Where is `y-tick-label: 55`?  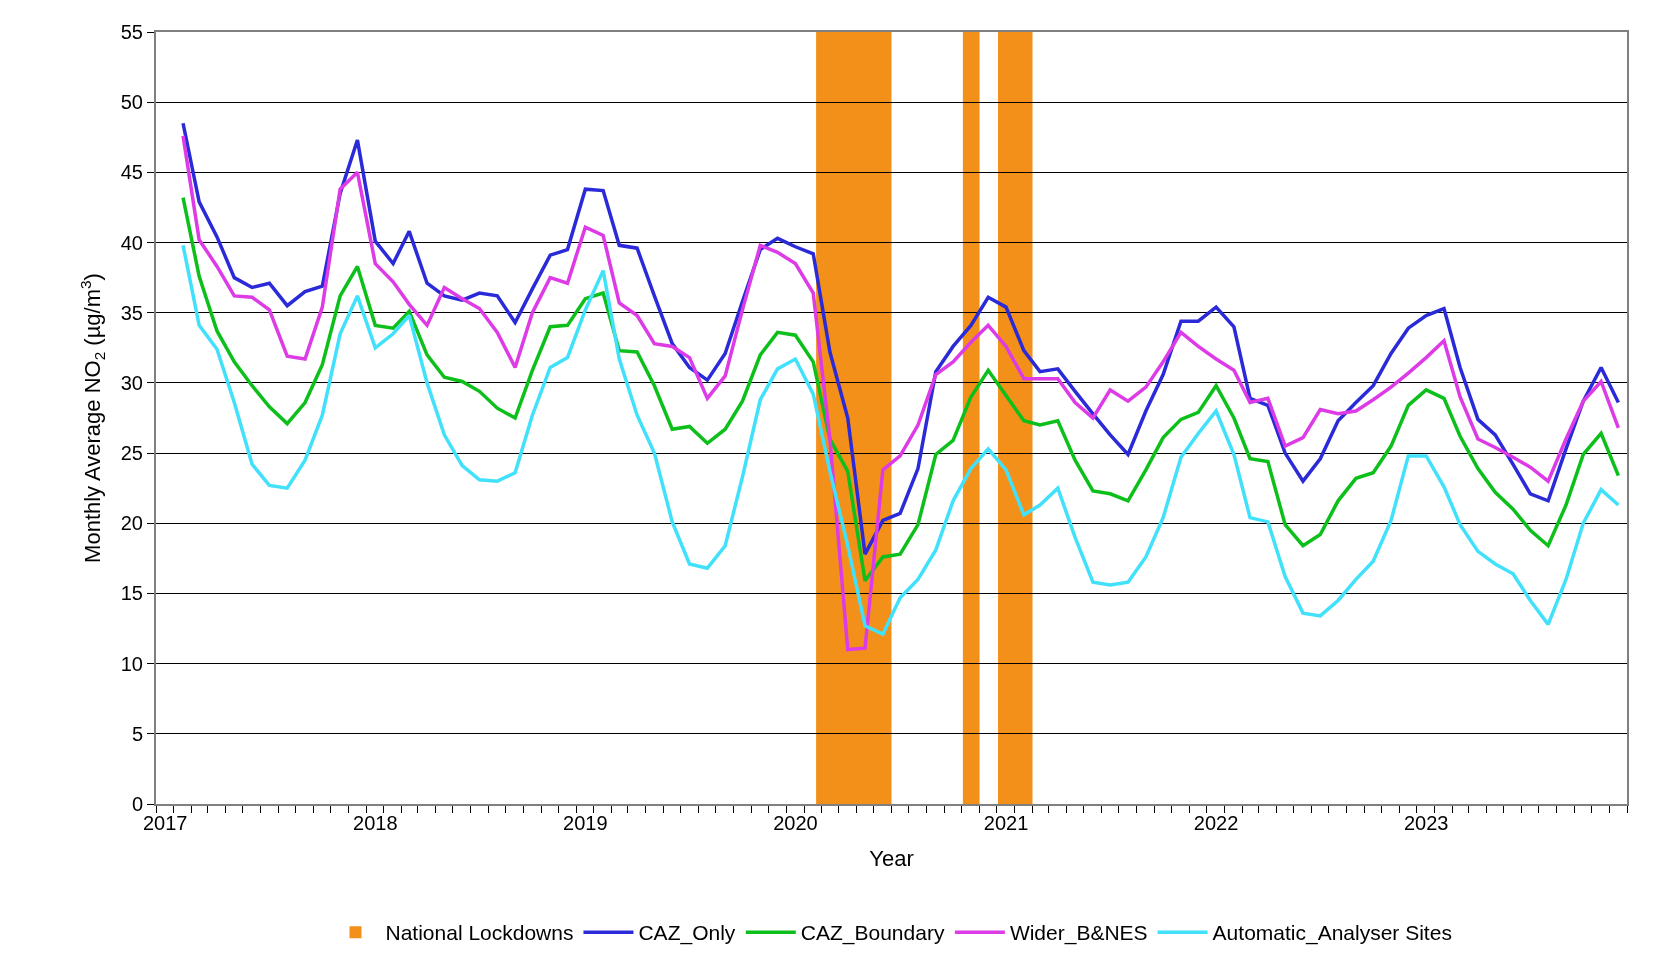 y-tick-label: 55 is located at coordinates (131, 32).